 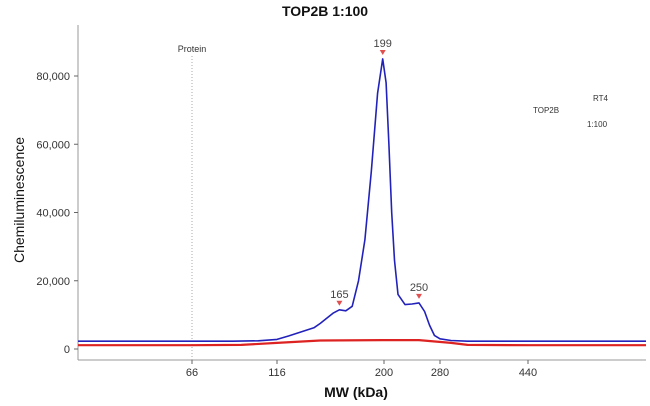 What do you see at coordinates (192, 373) in the screenshot?
I see `x-tick-label: 66` at bounding box center [192, 373].